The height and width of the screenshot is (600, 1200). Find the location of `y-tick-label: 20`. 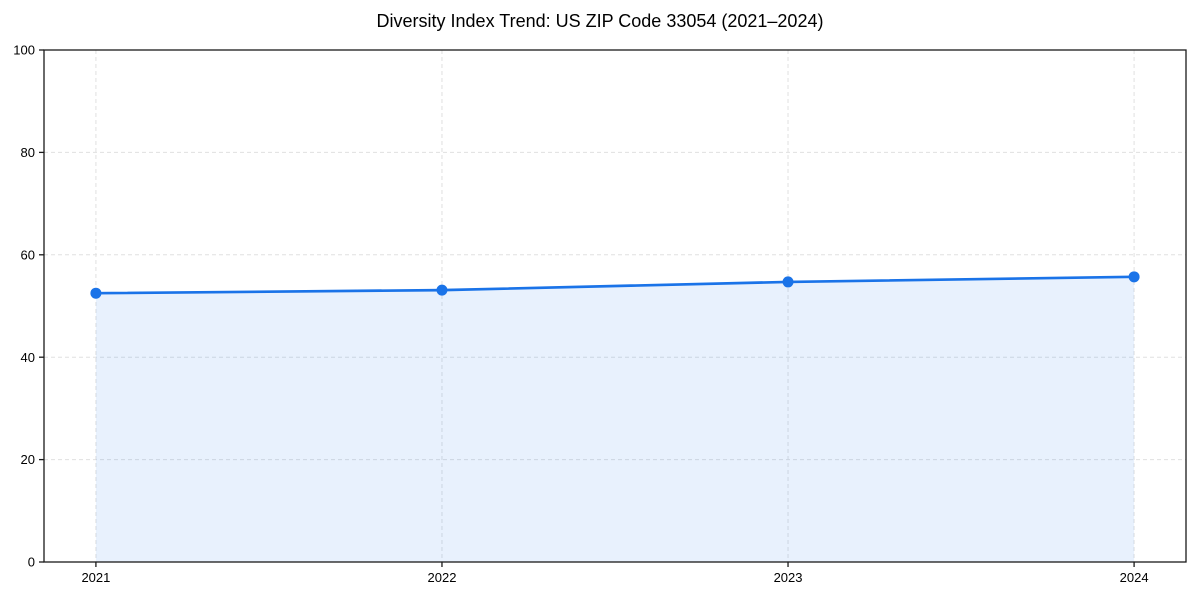

y-tick-label: 20 is located at coordinates (28, 459).